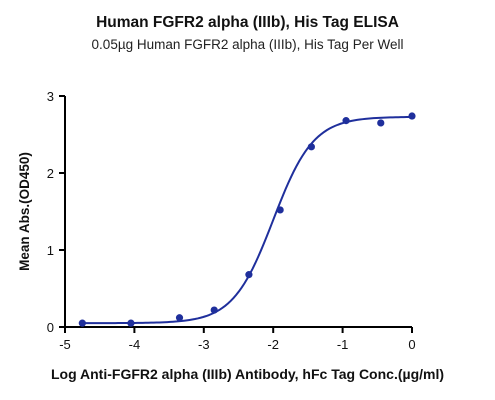 The width and height of the screenshot is (495, 400). What do you see at coordinates (411, 344) in the screenshot?
I see `x-tick-label: 0` at bounding box center [411, 344].